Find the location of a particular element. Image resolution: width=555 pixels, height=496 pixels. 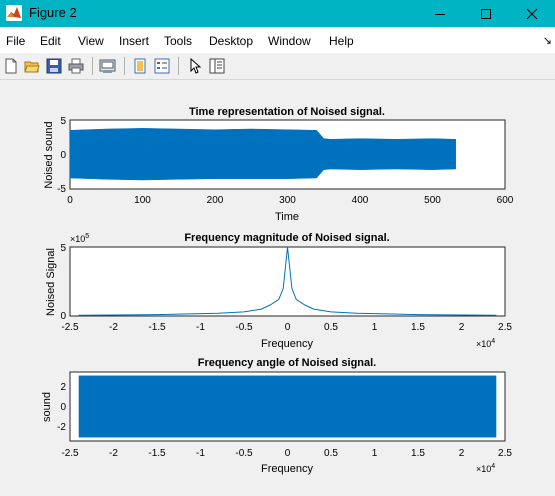

menu-help: Help is located at coordinates (341, 41).